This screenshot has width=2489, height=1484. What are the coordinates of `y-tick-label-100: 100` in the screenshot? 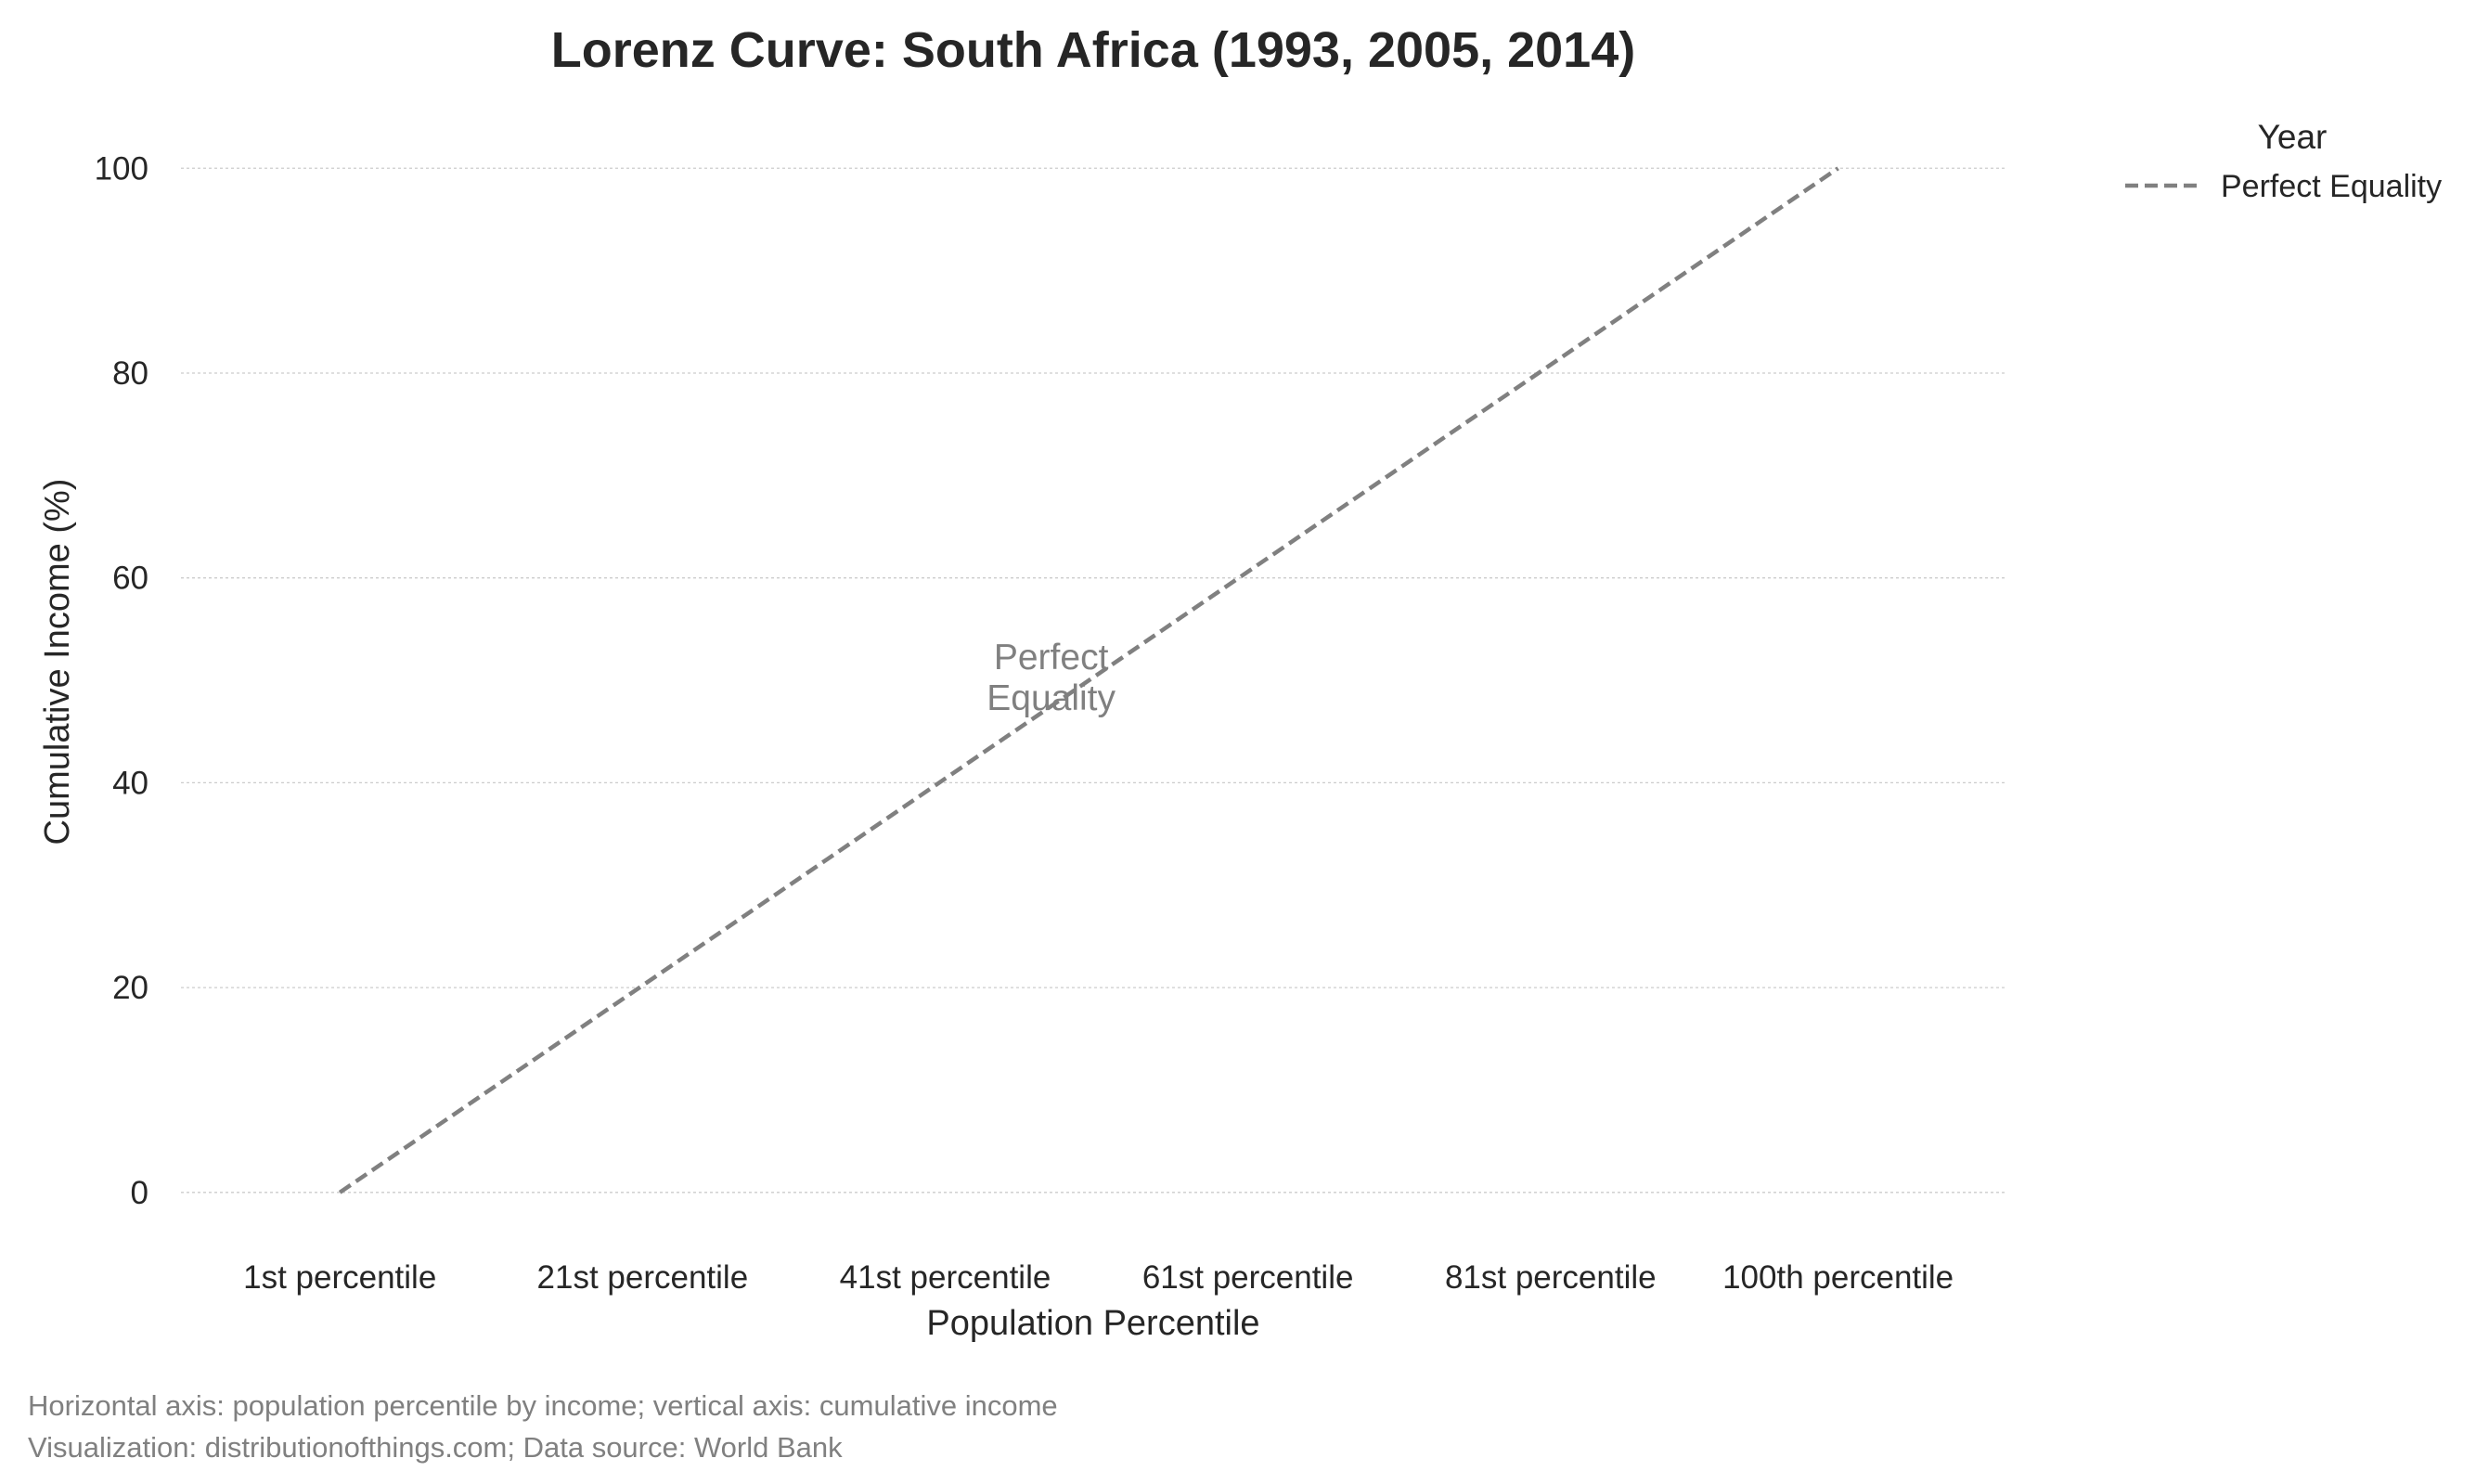 It's located at (121, 169).